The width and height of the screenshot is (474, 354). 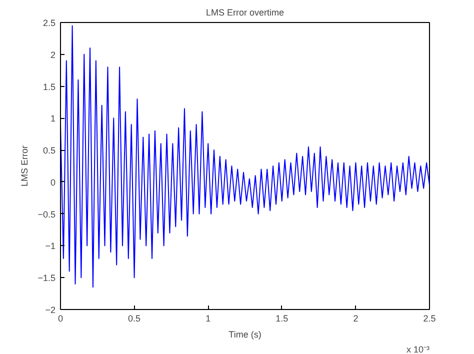 What do you see at coordinates (134, 319) in the screenshot?
I see `x-tick-label: 0.5` at bounding box center [134, 319].